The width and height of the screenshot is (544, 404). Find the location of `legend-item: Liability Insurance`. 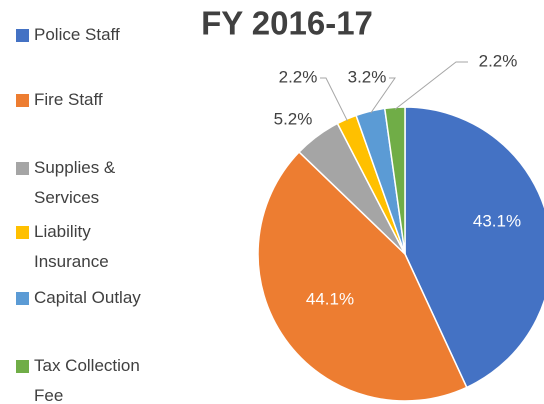

legend-item: Liability Insurance is located at coordinates (100, 247).